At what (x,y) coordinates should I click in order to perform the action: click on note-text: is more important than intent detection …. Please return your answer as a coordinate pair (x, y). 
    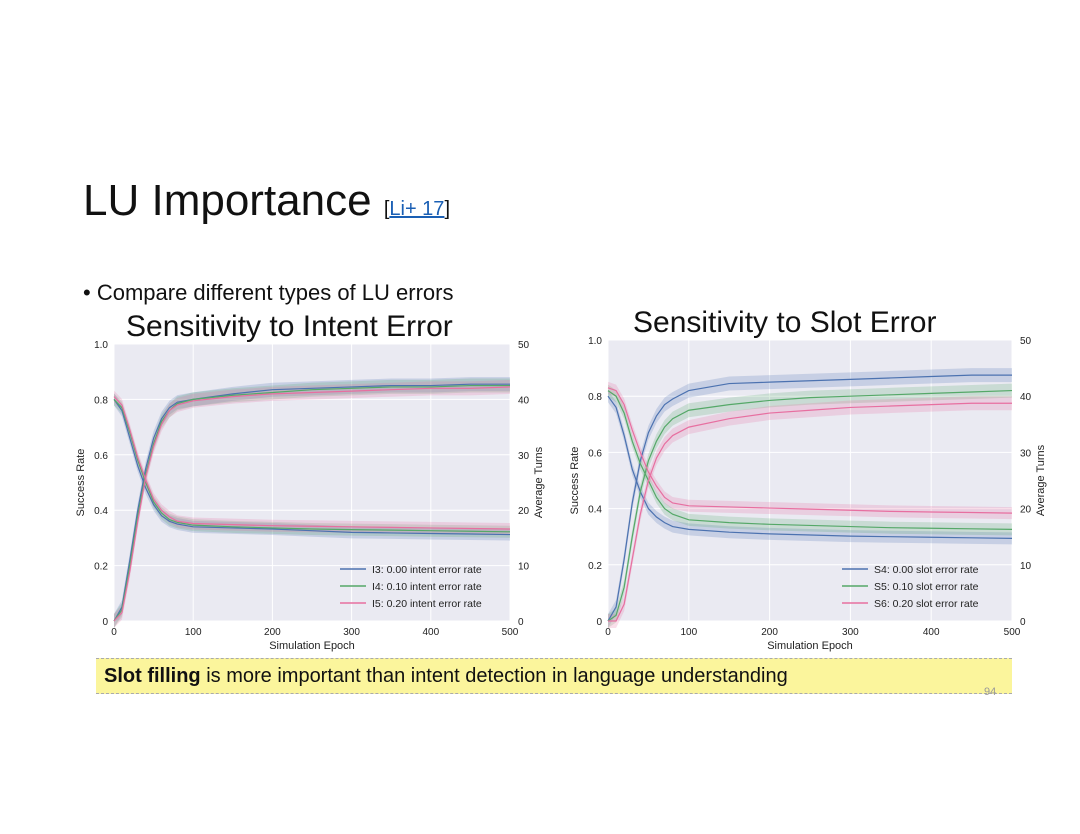
    Looking at the image, I should click on (494, 676).